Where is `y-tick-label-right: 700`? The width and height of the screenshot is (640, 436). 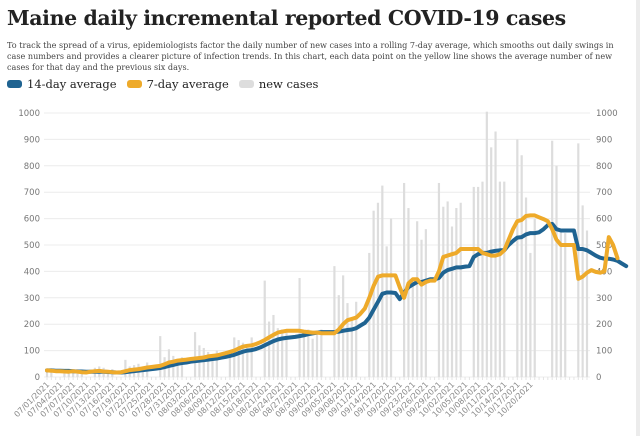 y-tick-label-right: 700 is located at coordinates (604, 193).